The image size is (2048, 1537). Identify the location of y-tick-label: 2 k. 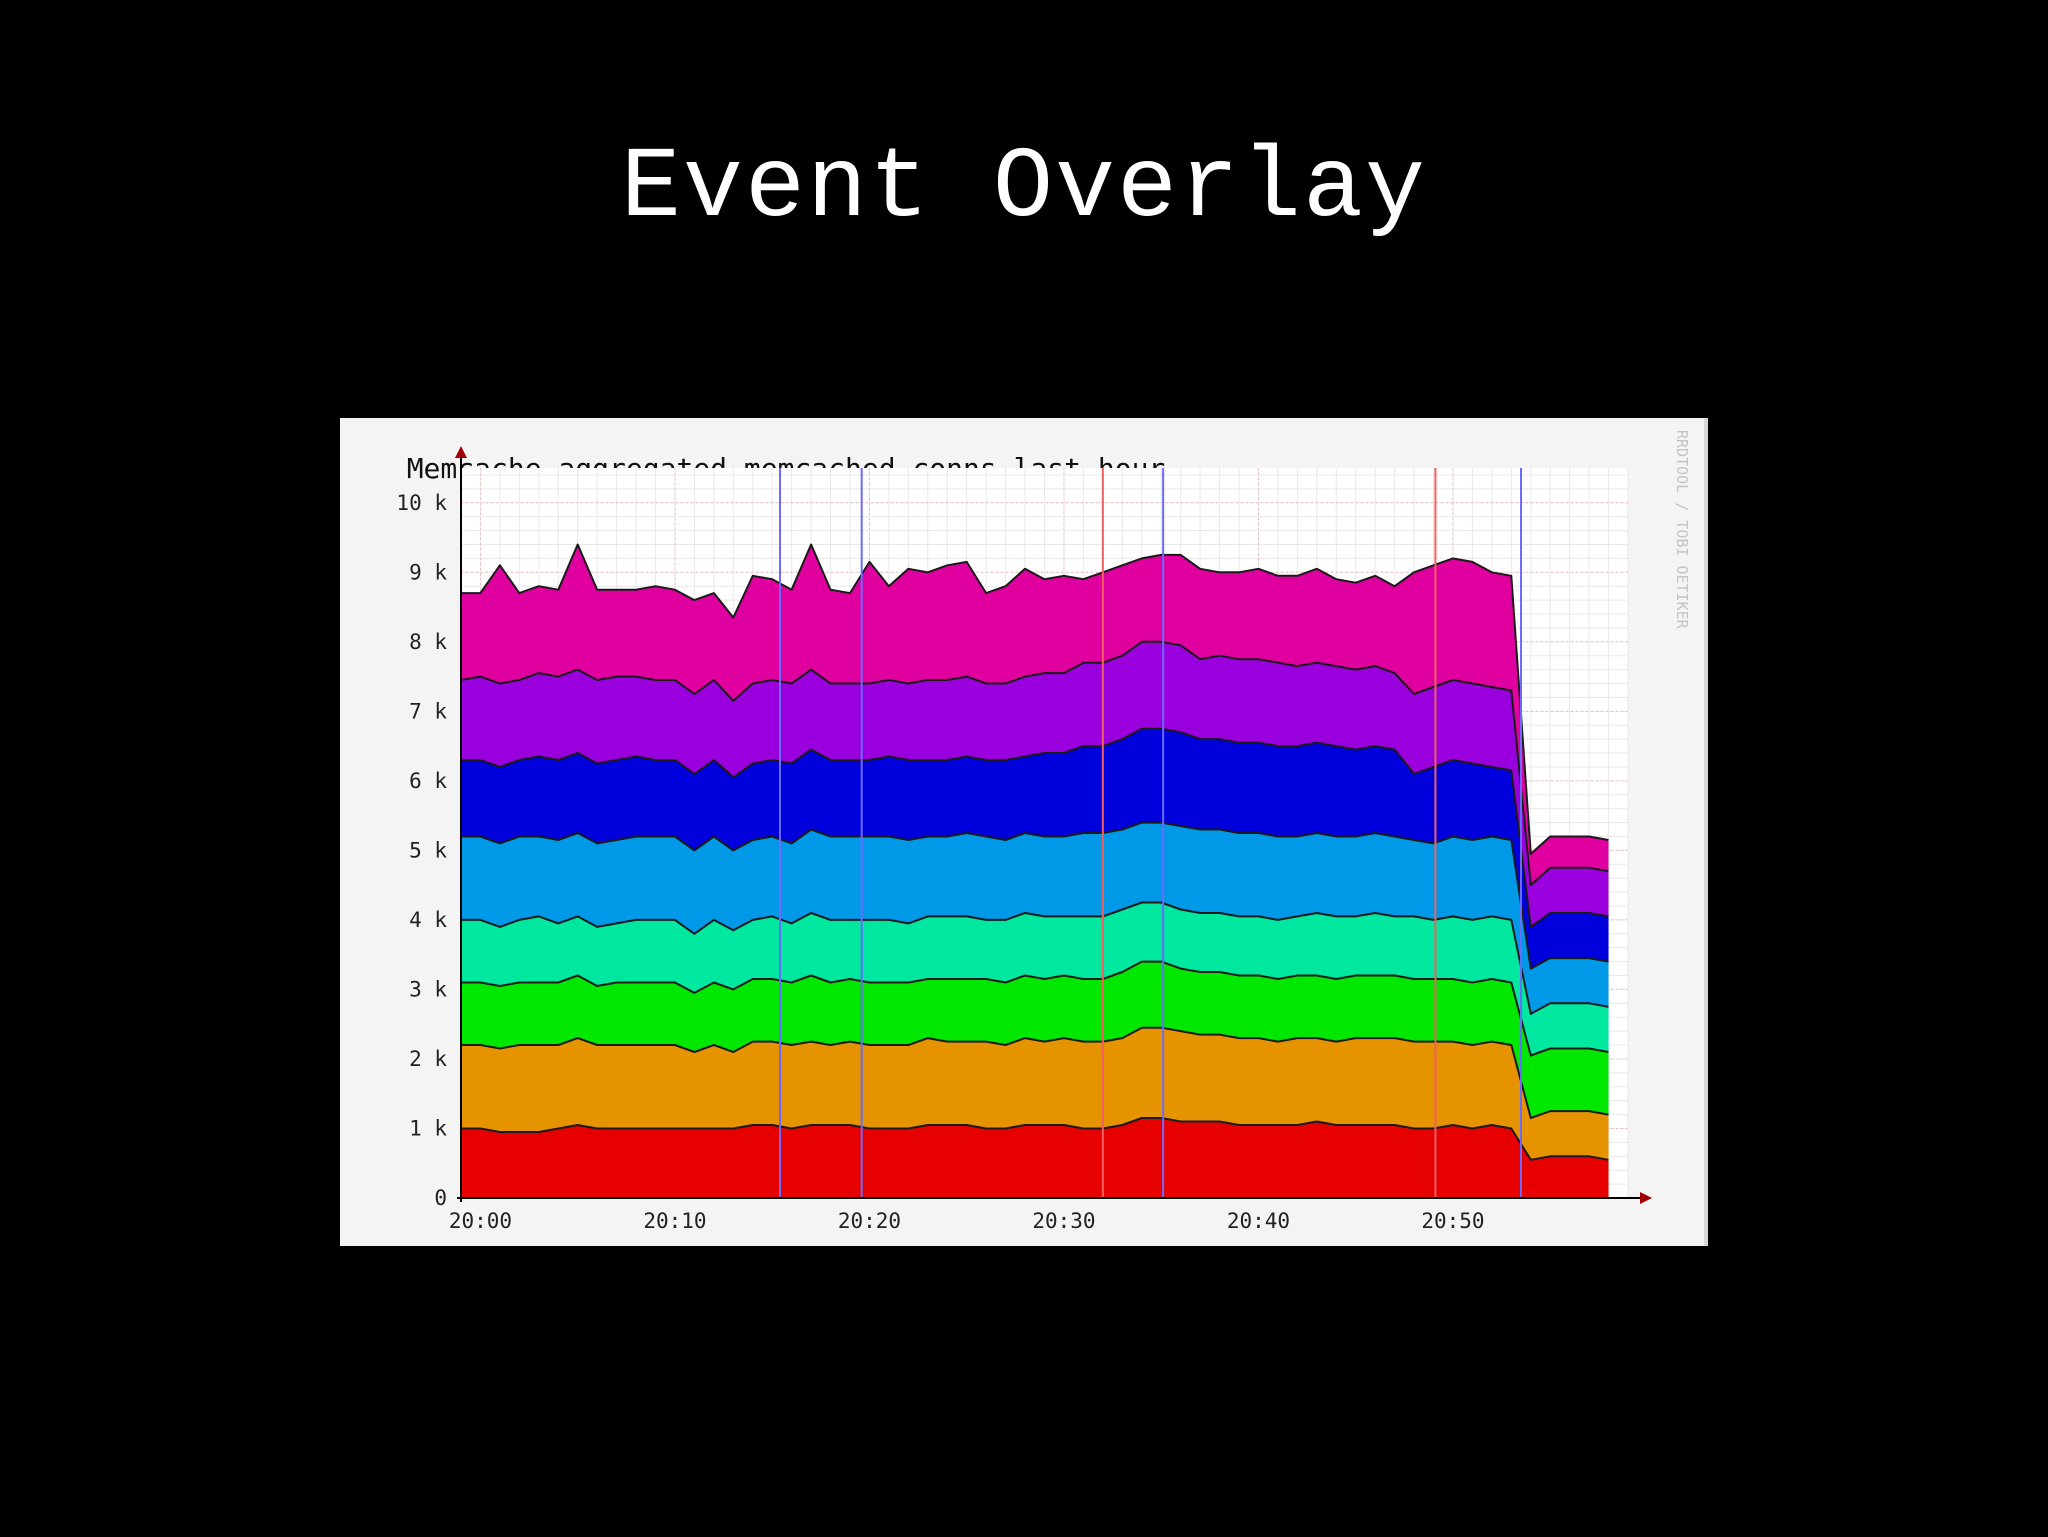
(428, 1059).